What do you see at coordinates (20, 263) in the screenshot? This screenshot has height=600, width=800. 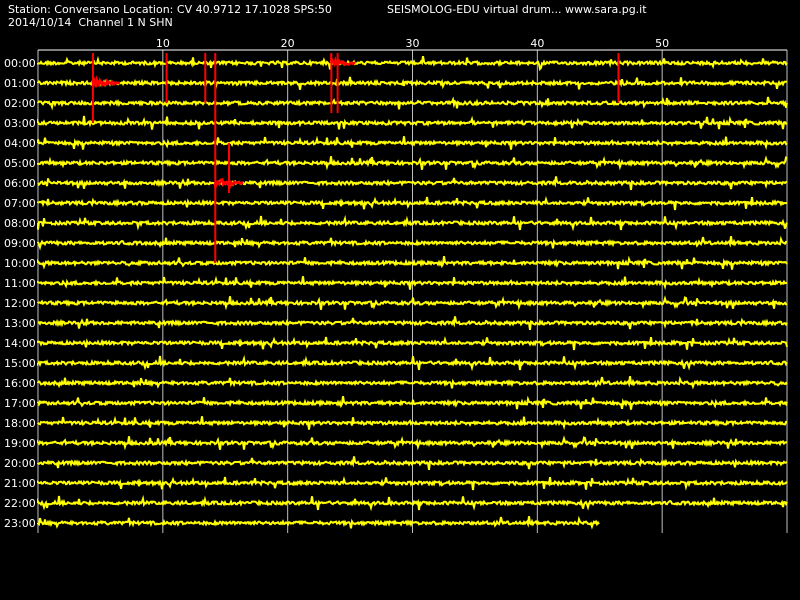 I see `row-time-label: 10:00` at bounding box center [20, 263].